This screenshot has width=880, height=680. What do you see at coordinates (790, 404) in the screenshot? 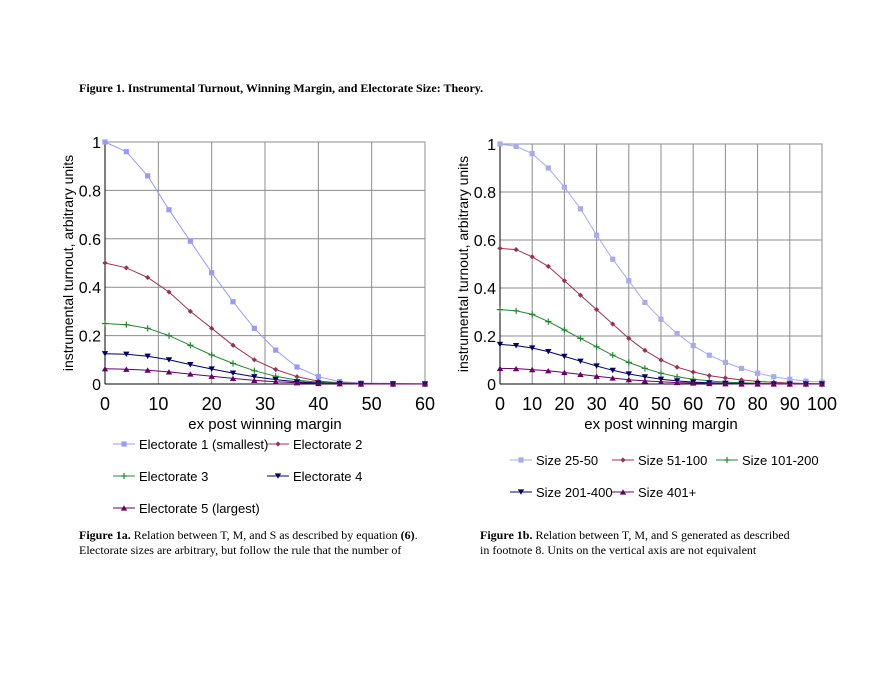
I see `x-tick-label: 90` at bounding box center [790, 404].